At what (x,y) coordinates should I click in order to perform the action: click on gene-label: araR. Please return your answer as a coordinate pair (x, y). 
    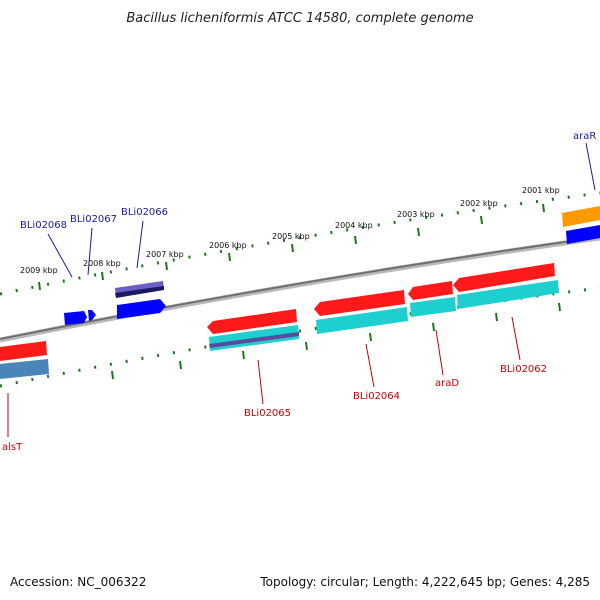
    Looking at the image, I should click on (584, 136).